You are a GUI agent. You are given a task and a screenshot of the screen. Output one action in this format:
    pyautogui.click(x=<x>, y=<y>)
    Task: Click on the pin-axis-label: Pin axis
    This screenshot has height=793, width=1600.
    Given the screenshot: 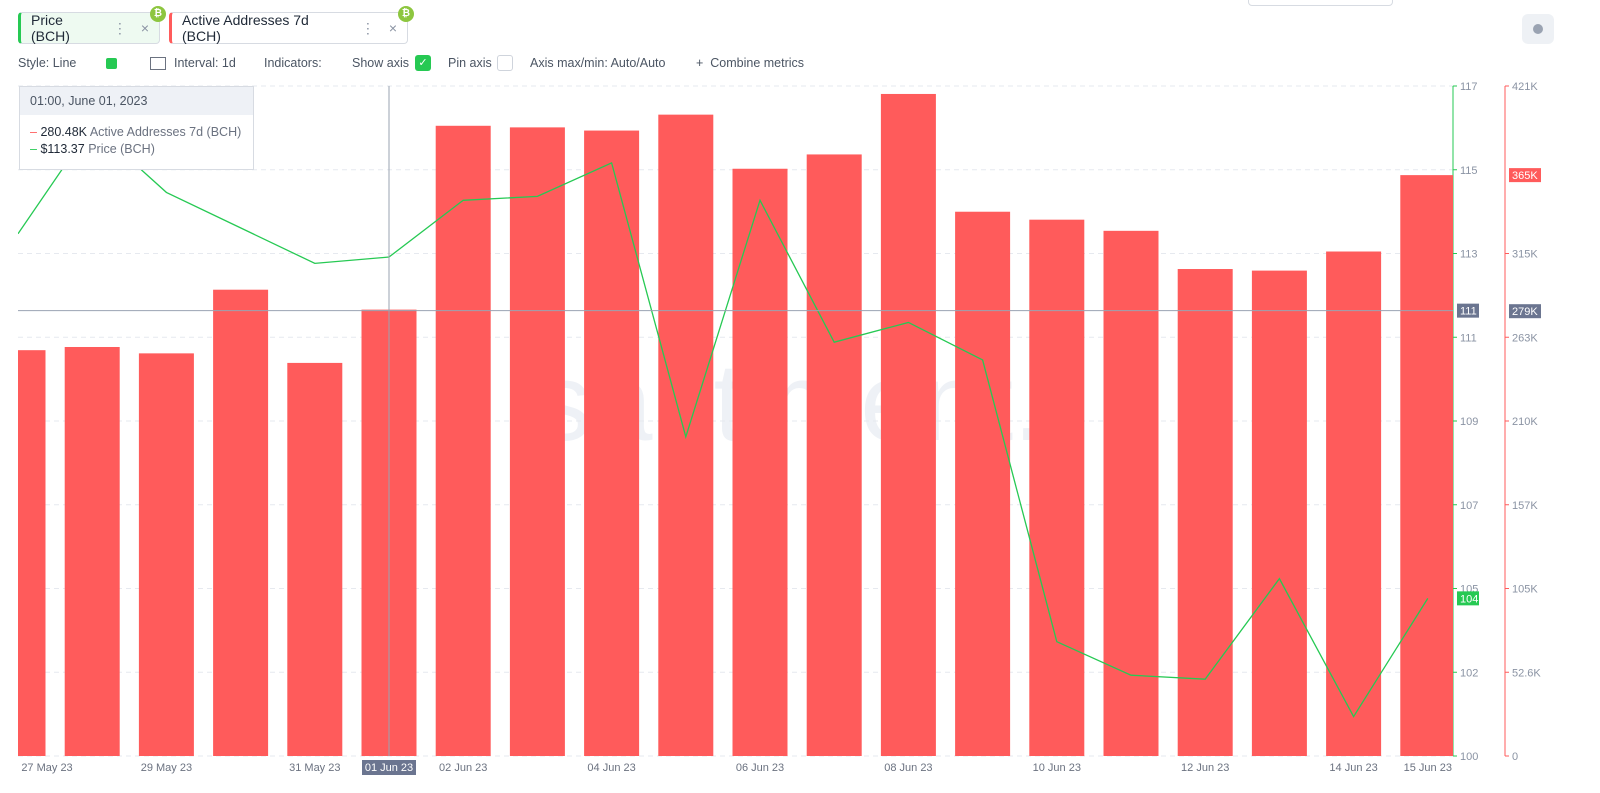 What is the action you would take?
    pyautogui.click(x=470, y=63)
    